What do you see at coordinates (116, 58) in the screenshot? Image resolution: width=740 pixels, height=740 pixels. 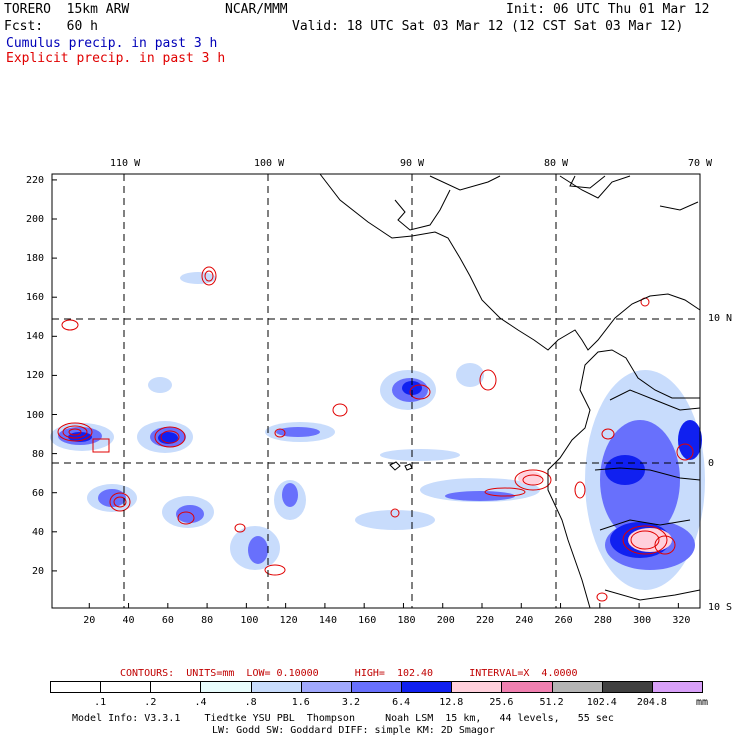 I see `legend-explicit: Explicit precip. in past 3 h` at bounding box center [116, 58].